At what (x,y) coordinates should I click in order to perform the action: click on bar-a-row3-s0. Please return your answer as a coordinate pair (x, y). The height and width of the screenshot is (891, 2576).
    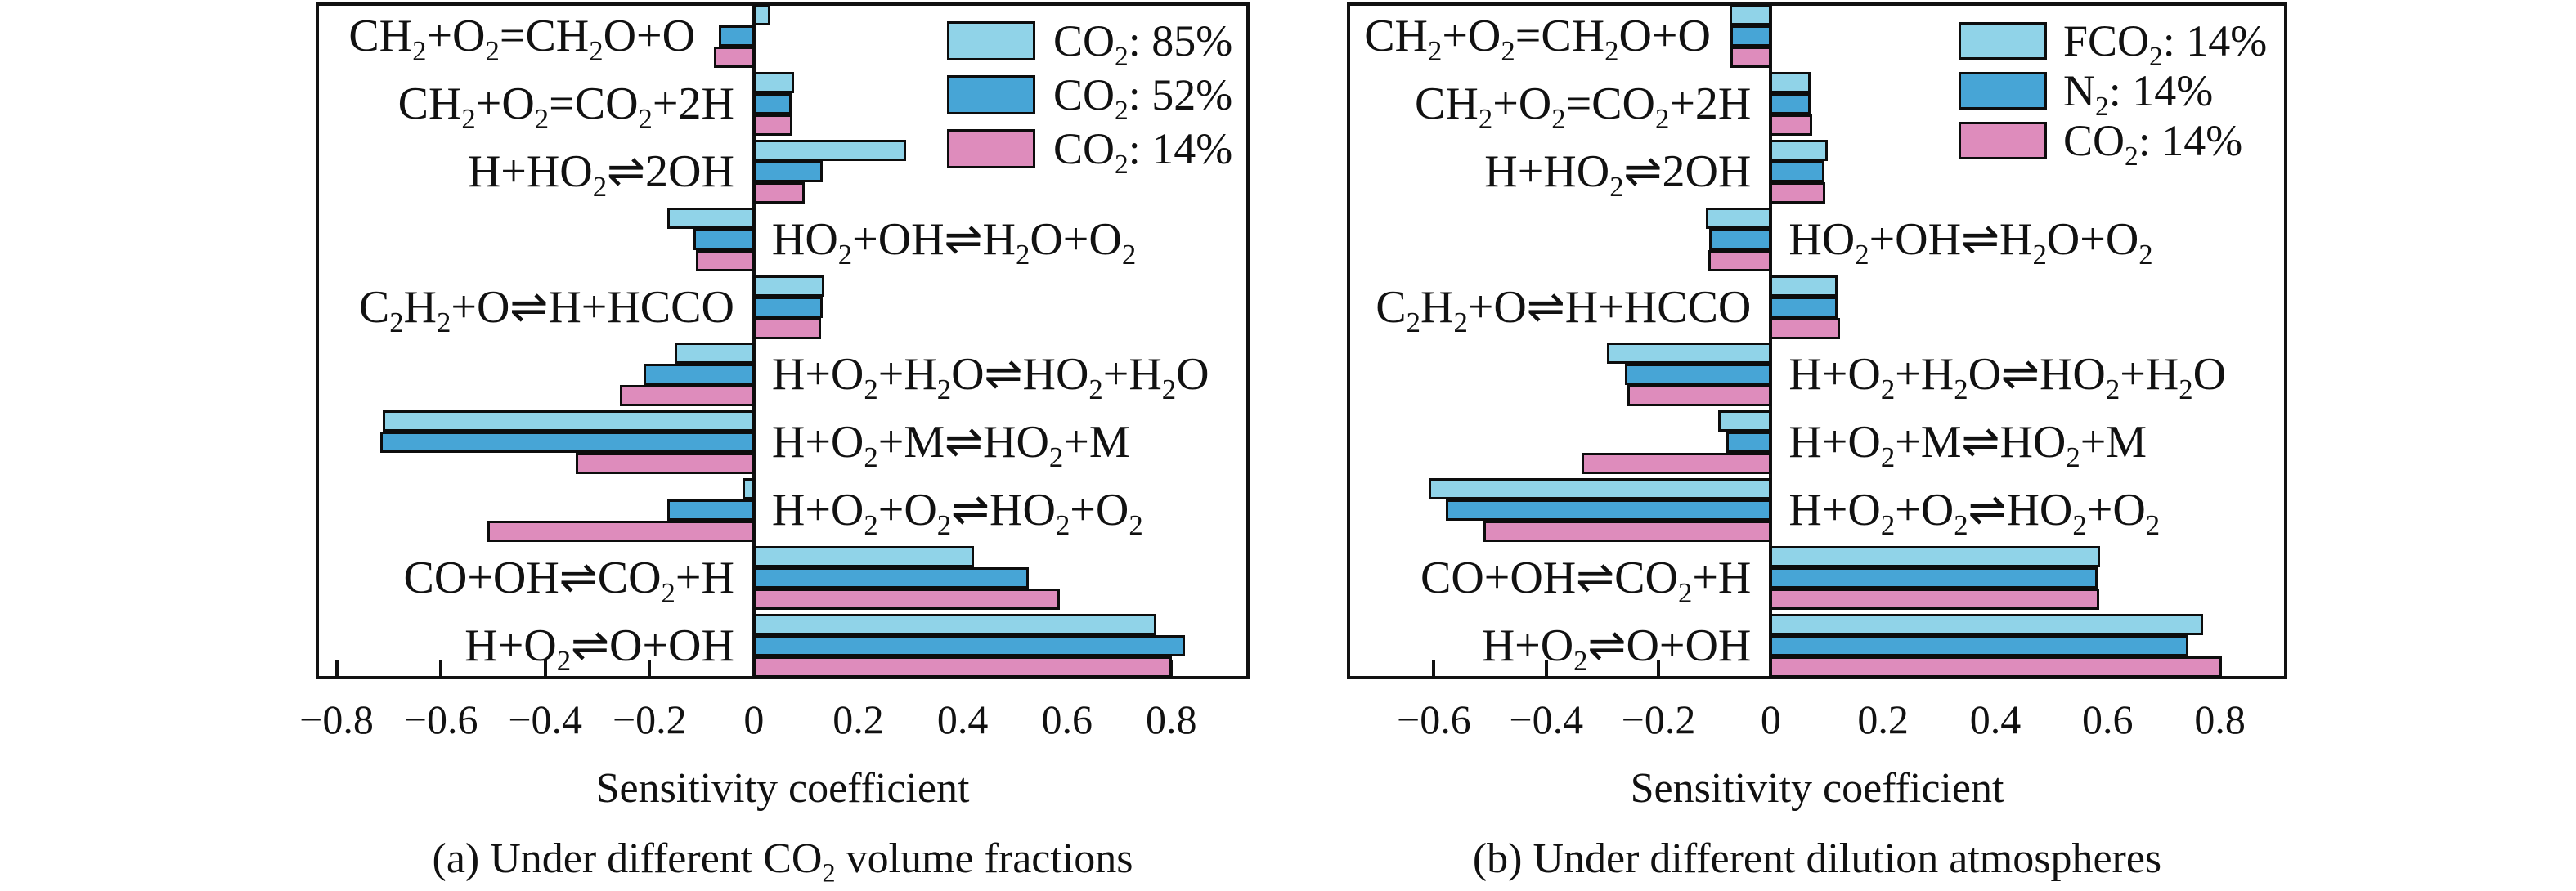
    Looking at the image, I should click on (711, 218).